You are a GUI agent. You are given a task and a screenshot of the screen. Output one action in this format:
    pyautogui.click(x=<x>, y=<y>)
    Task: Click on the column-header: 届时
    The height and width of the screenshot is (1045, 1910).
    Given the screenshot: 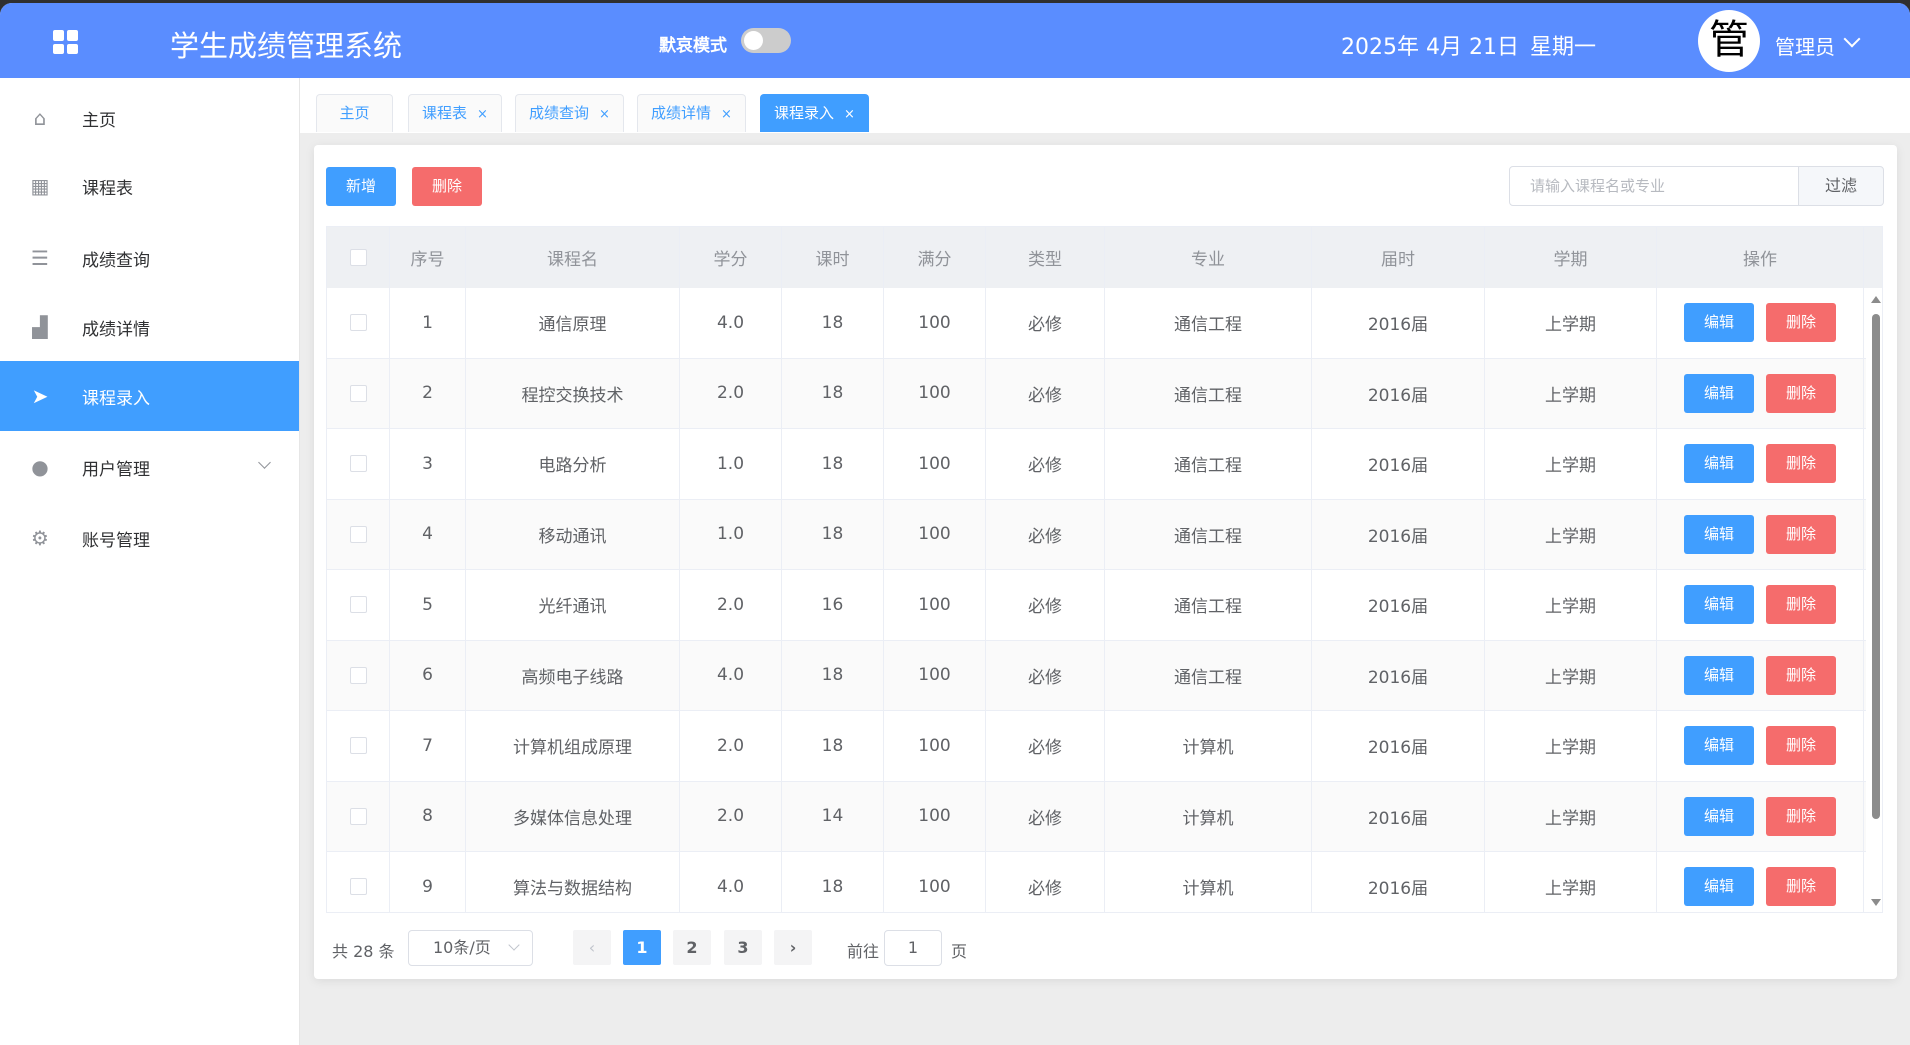 What is the action you would take?
    pyautogui.click(x=1398, y=257)
    